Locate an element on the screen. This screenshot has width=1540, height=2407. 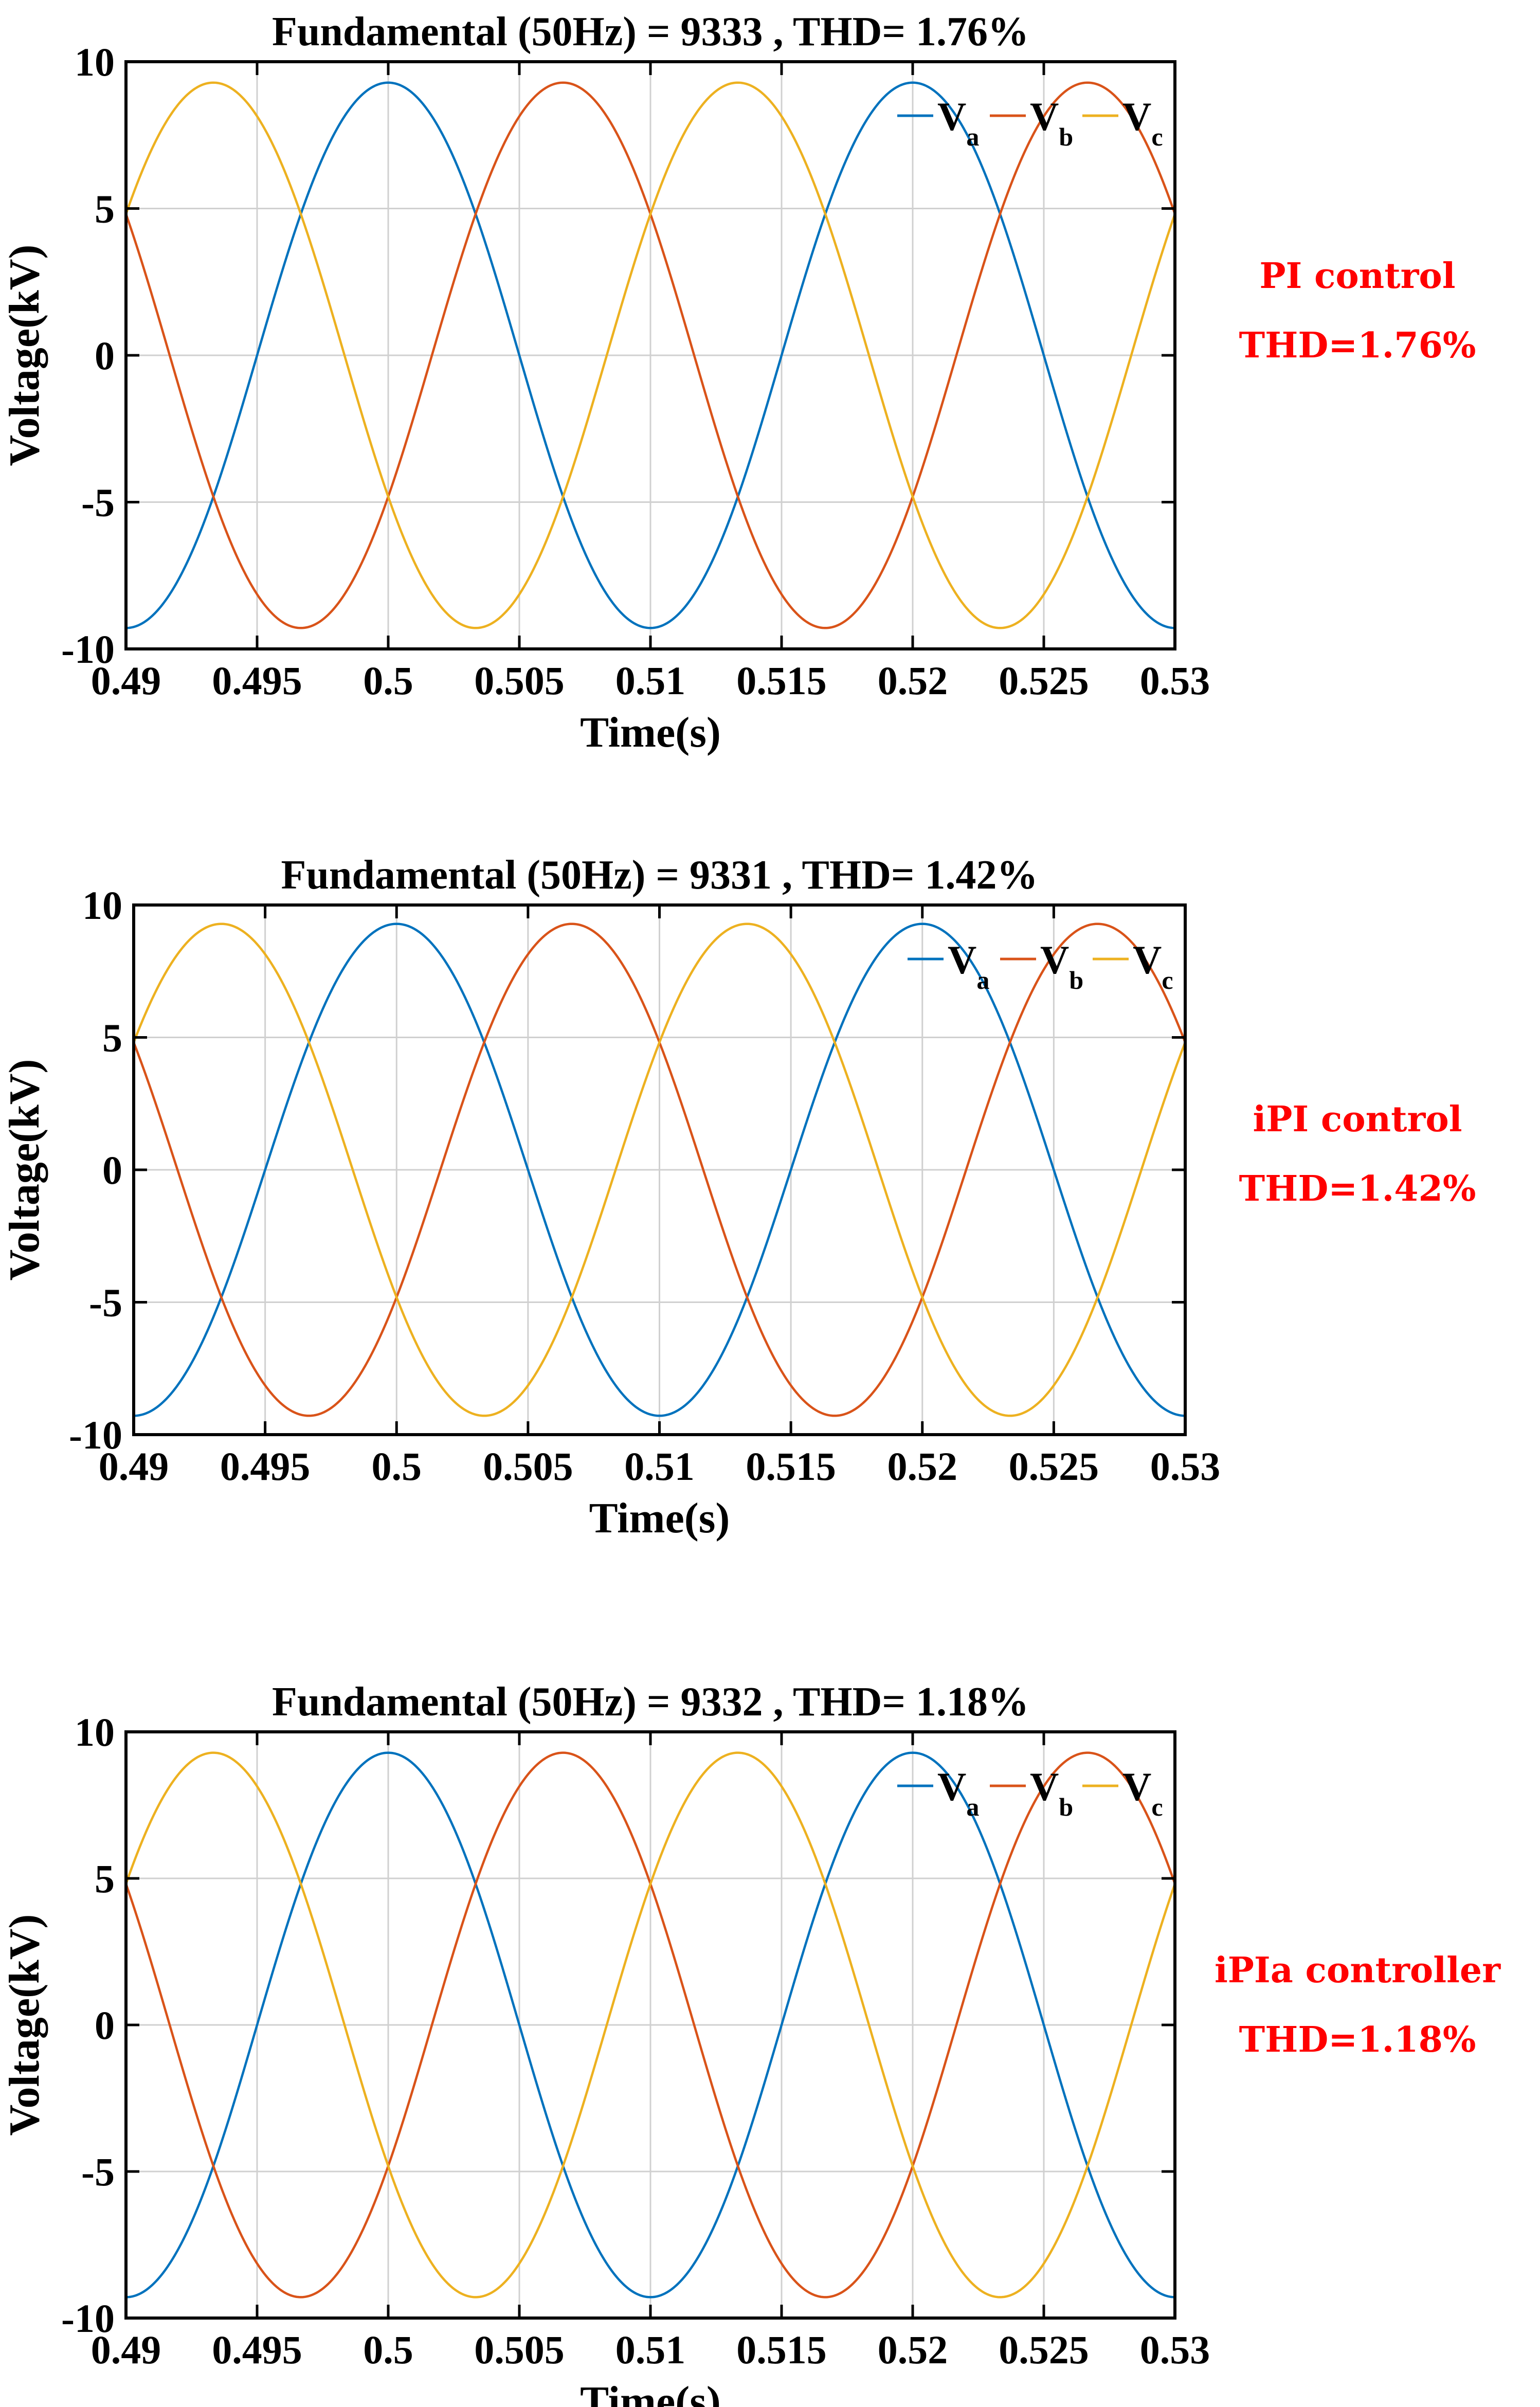
chart-title: Fundamental (50Hz) = 9333 , THD= 1.76% is located at coordinates (650, 32).